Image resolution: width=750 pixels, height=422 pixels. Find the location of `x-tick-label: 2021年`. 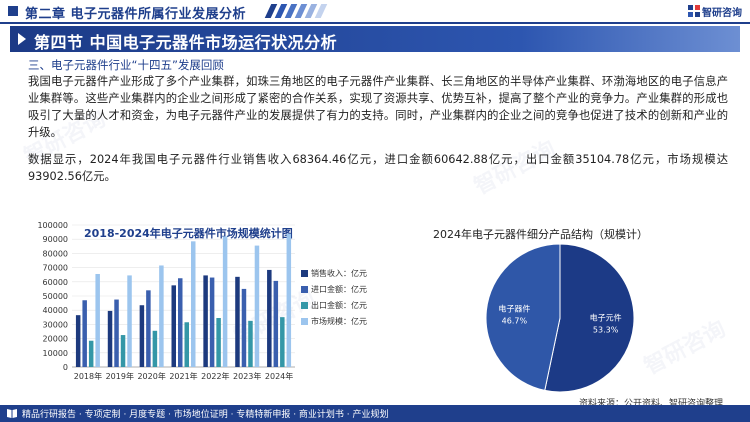

x-tick-label: 2021年 is located at coordinates (183, 376).